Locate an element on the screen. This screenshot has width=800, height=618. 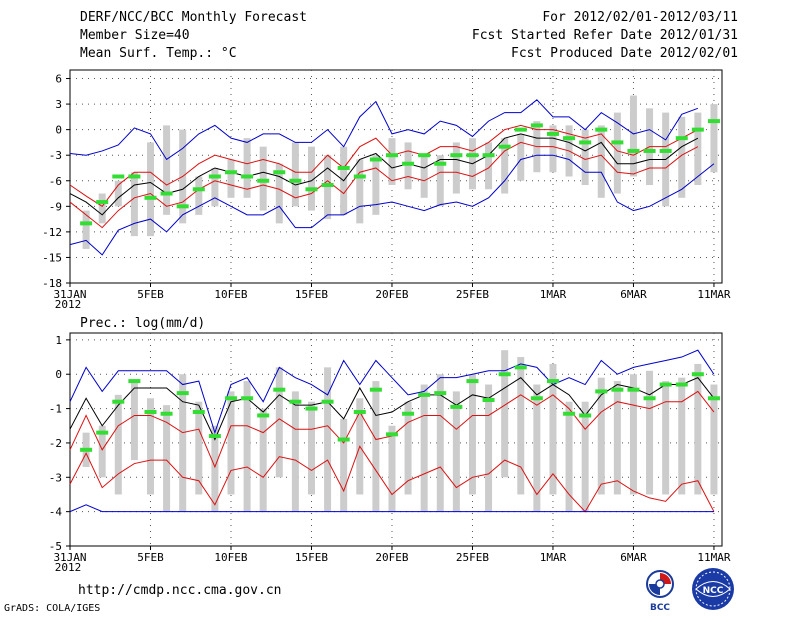
prec-xtick-label: 20FEB is located at coordinates (391, 557).